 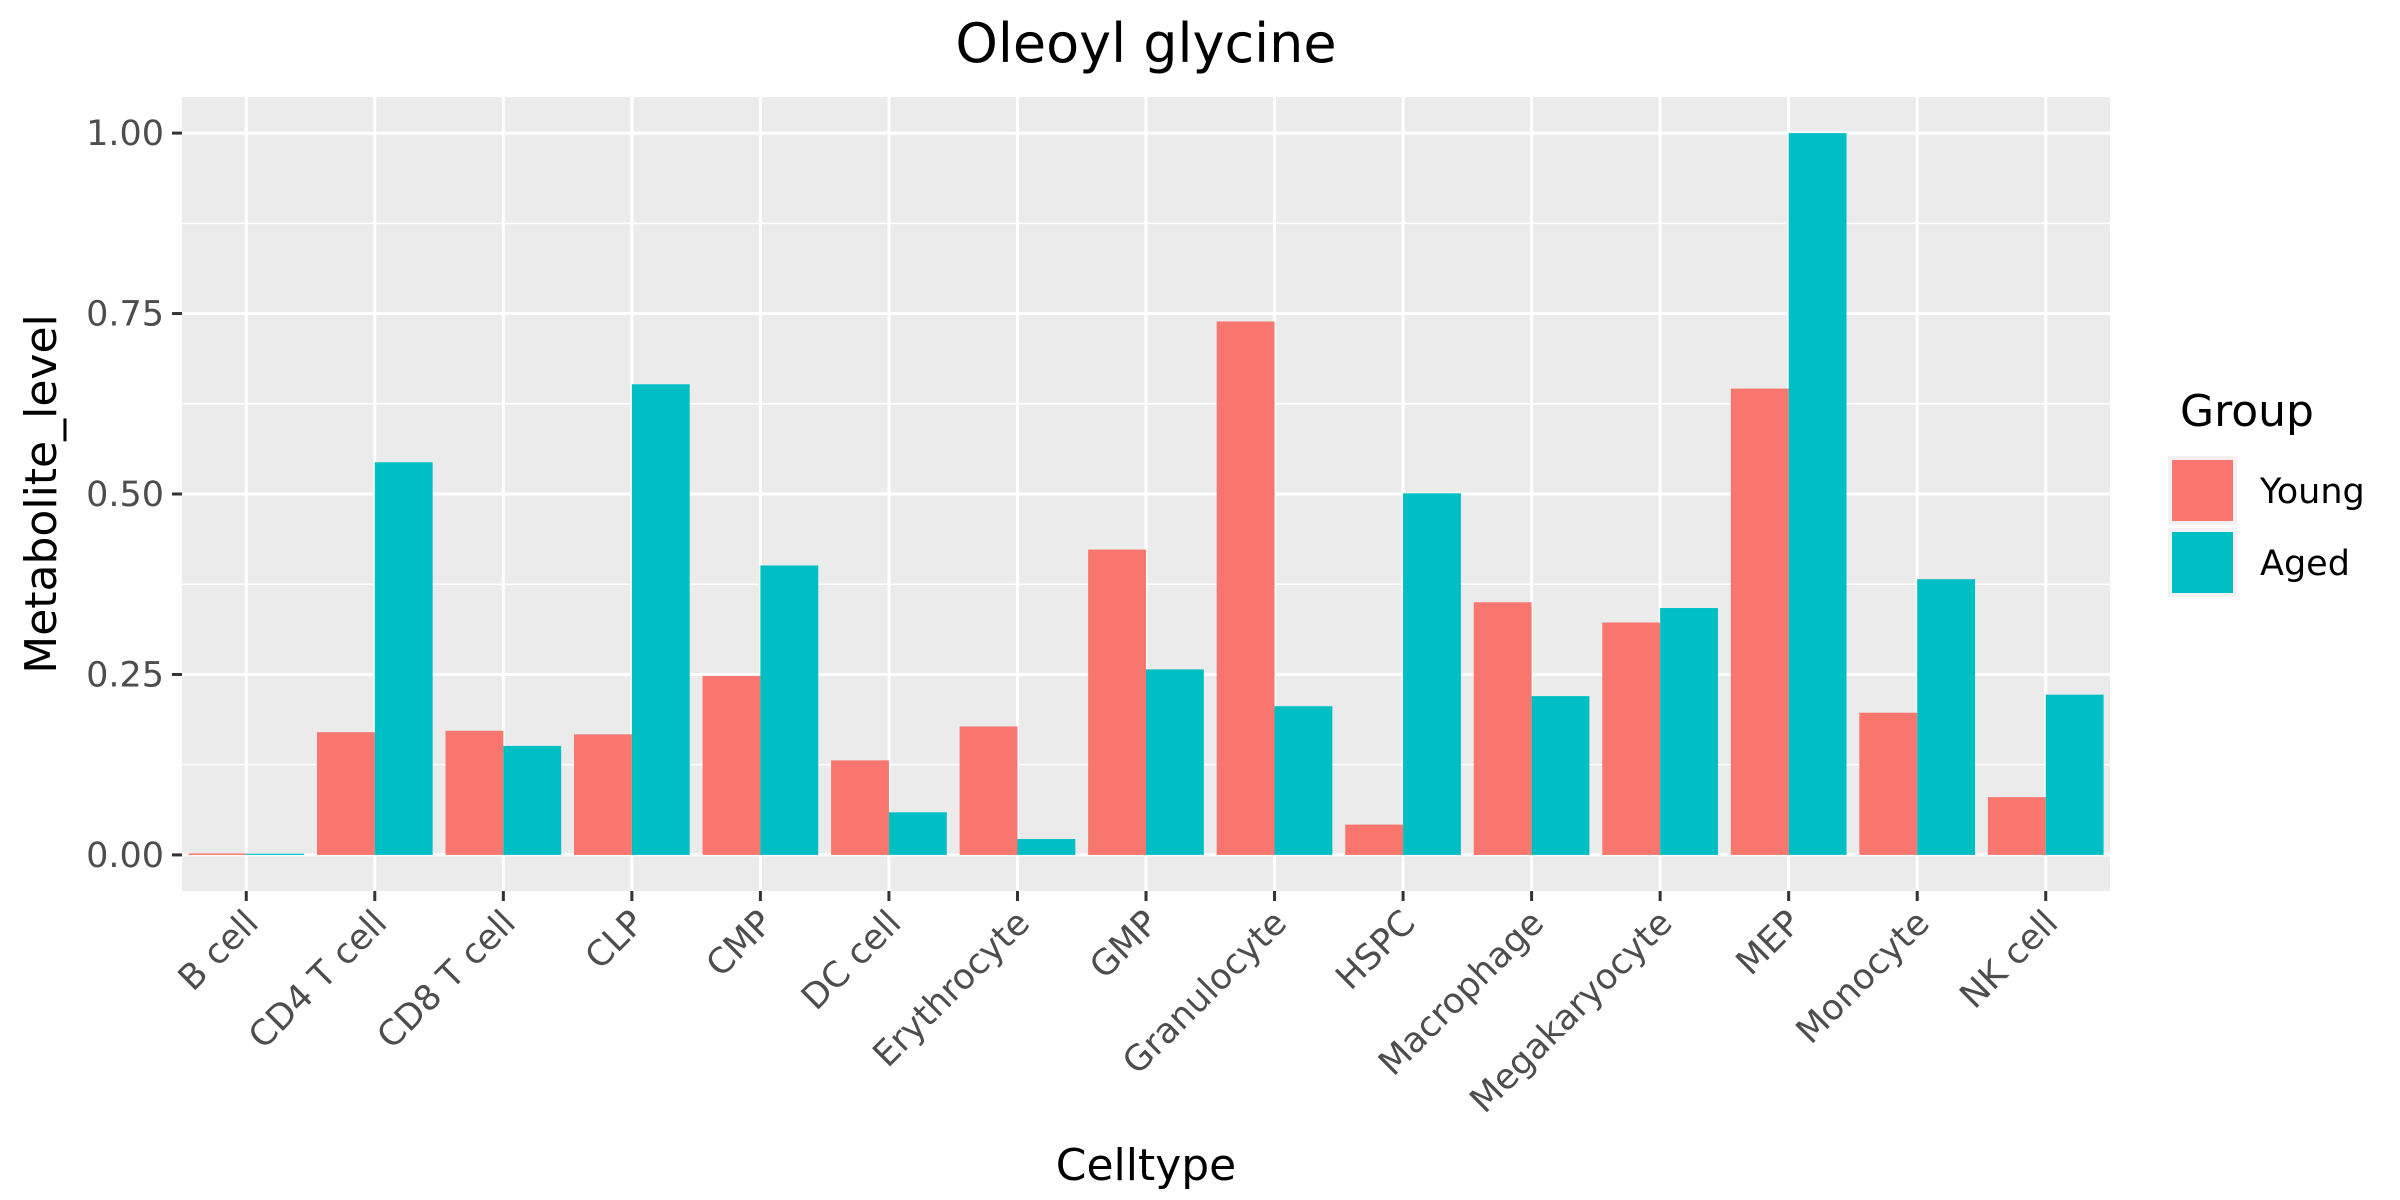 What do you see at coordinates (219, 951) in the screenshot?
I see `x-tick-label: B cell` at bounding box center [219, 951].